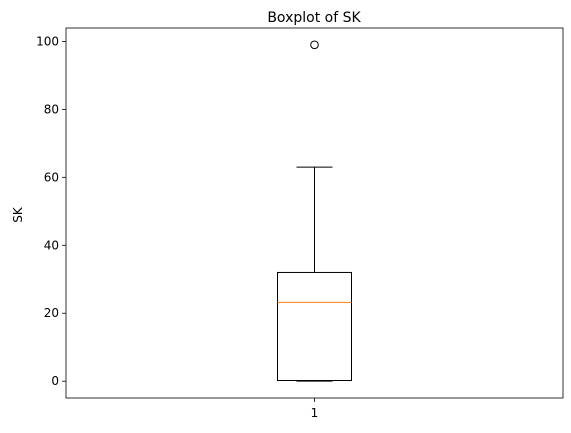  I want to click on y-tick-label: 40, so click(51, 245).